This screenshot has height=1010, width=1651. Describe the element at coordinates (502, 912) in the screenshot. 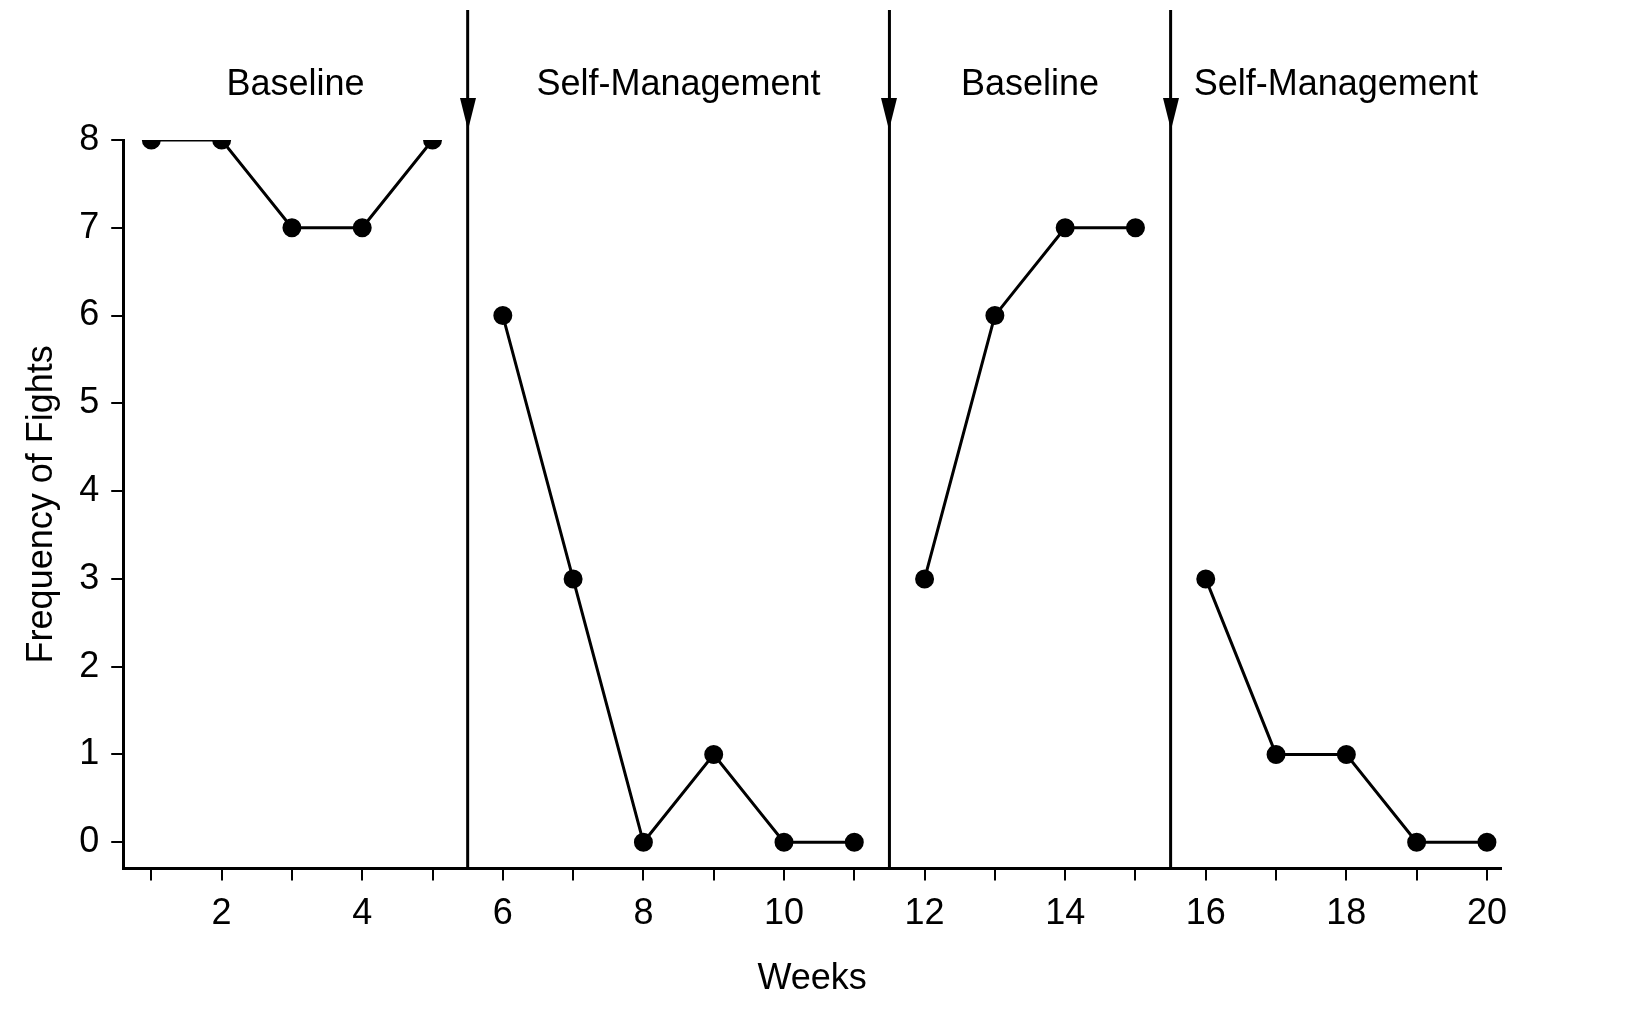

I see `x-tick-label: 6` at that location.